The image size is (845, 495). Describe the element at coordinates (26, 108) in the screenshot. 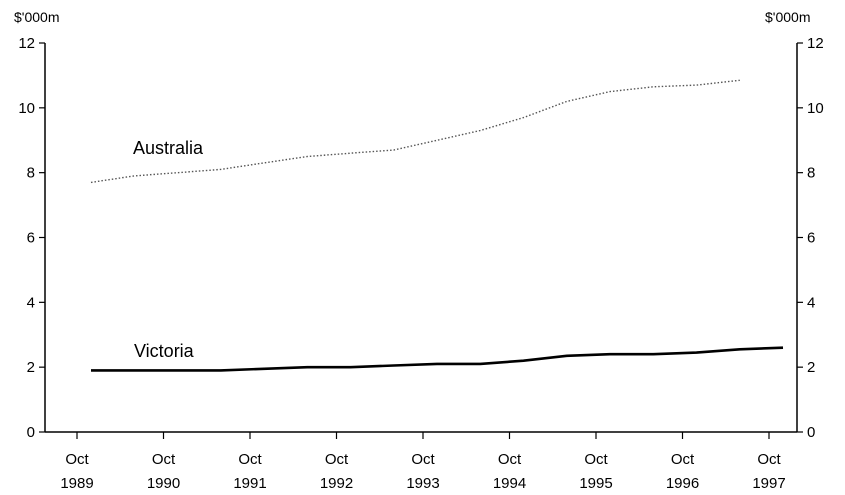

I see `y-tick-label-left: 10` at that location.